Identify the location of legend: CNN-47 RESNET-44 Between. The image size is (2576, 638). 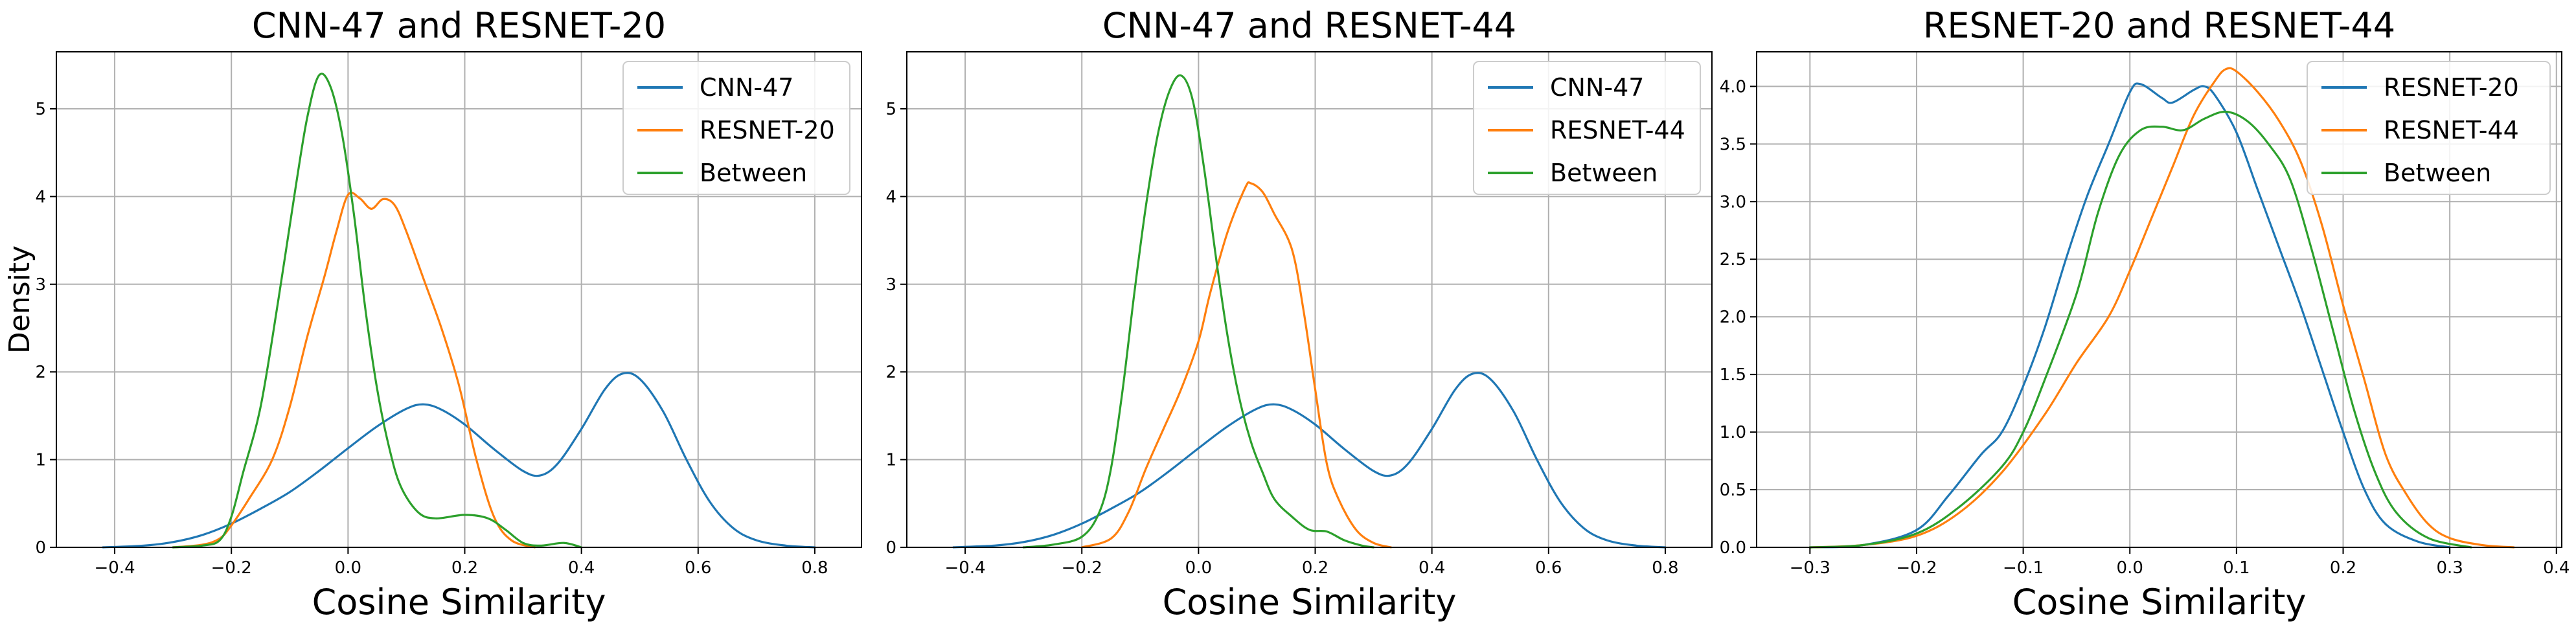
(1587, 128).